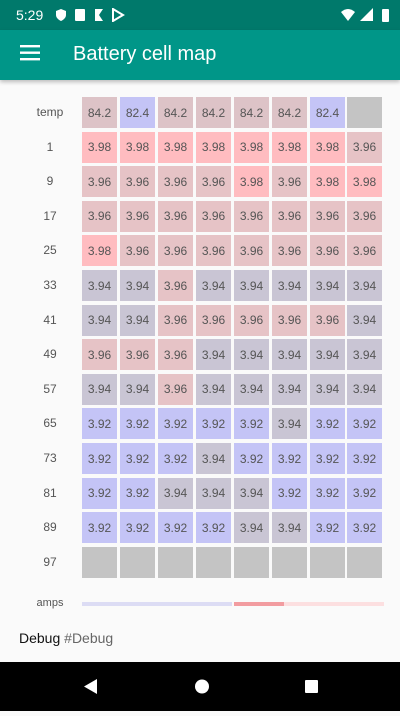 The height and width of the screenshot is (716, 400). I want to click on status-bar: 5:29, so click(200, 15).